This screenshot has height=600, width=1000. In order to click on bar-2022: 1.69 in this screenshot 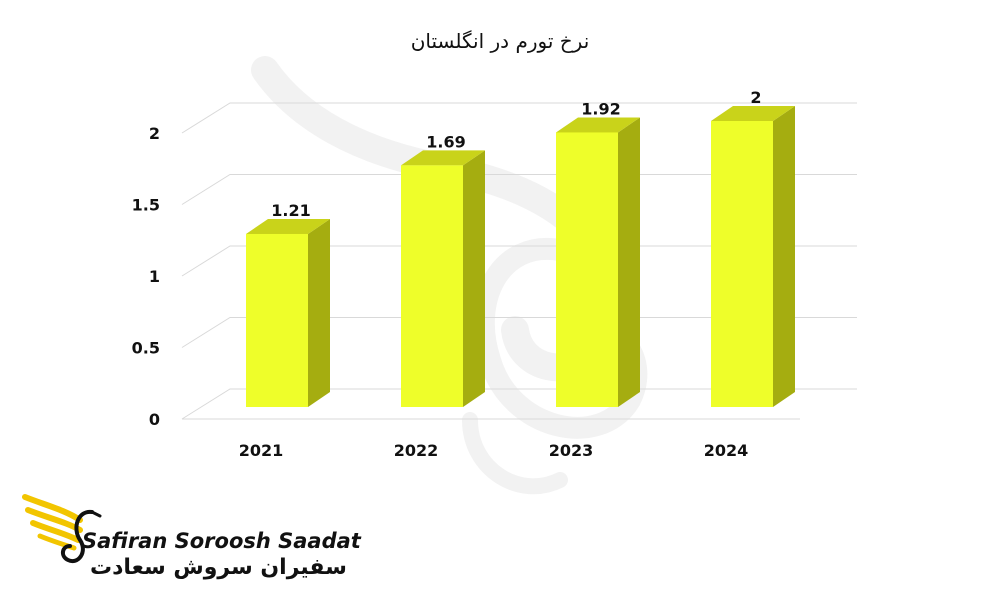, I will do `click(443, 269)`.